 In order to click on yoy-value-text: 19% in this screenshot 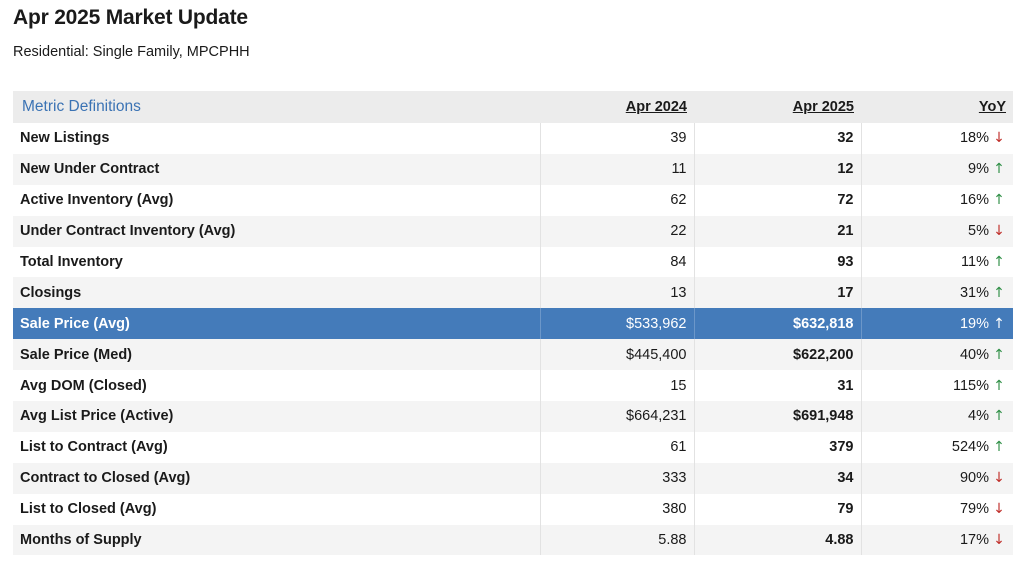, I will do `click(974, 323)`.